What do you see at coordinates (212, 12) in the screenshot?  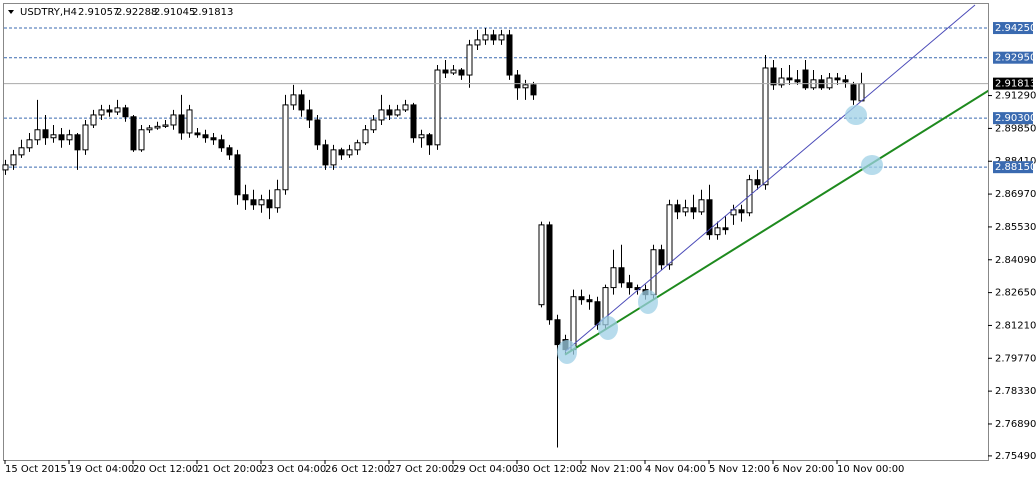 I see `ohlc-close: 2.91813` at bounding box center [212, 12].